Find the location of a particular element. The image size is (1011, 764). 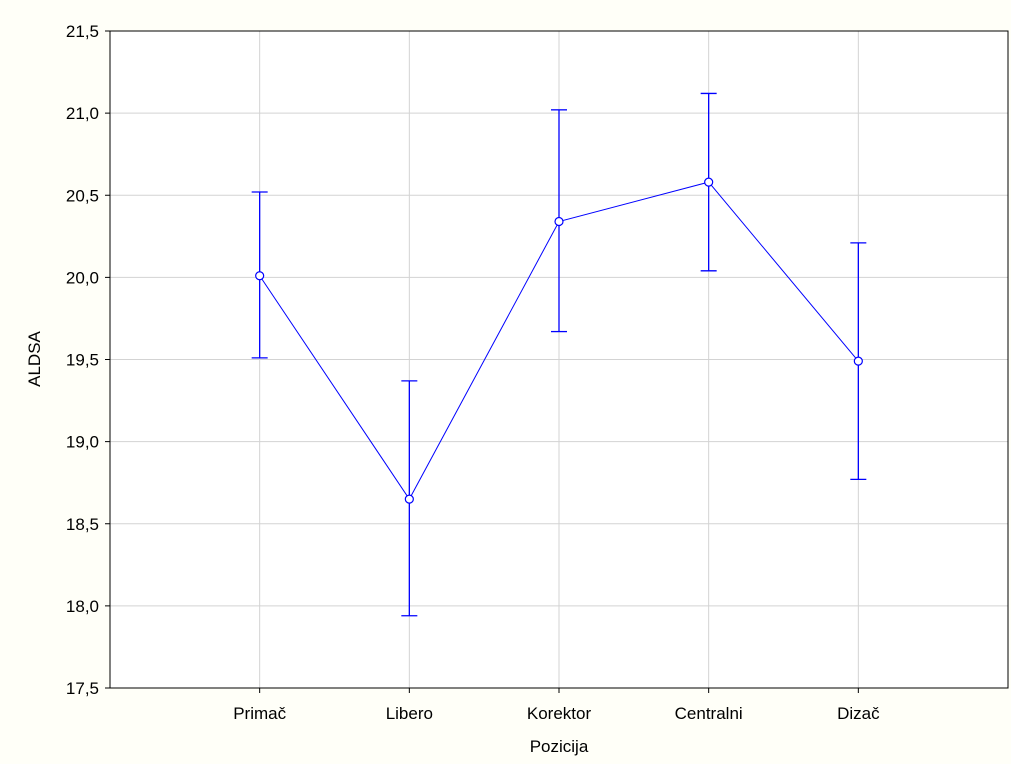

y-tick-label: 19,0 is located at coordinates (82, 442).